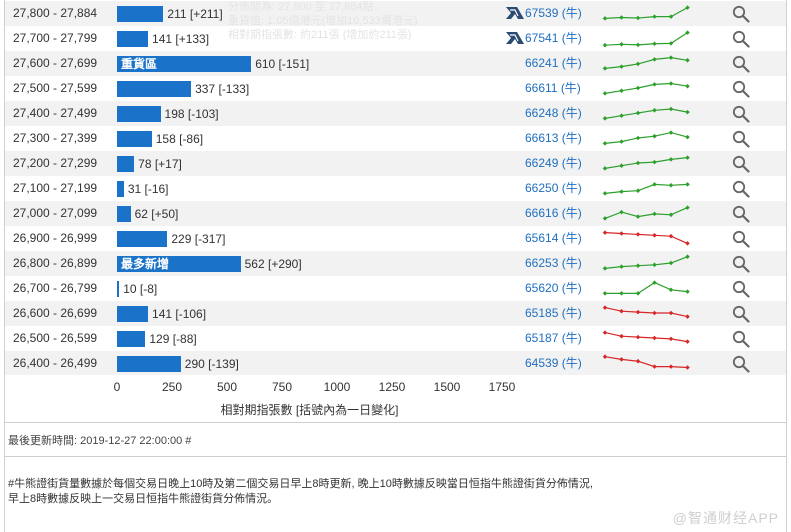 This screenshot has height=532, width=791. Describe the element at coordinates (725, 518) in the screenshot. I see `watermark: @智通财经APP` at that location.